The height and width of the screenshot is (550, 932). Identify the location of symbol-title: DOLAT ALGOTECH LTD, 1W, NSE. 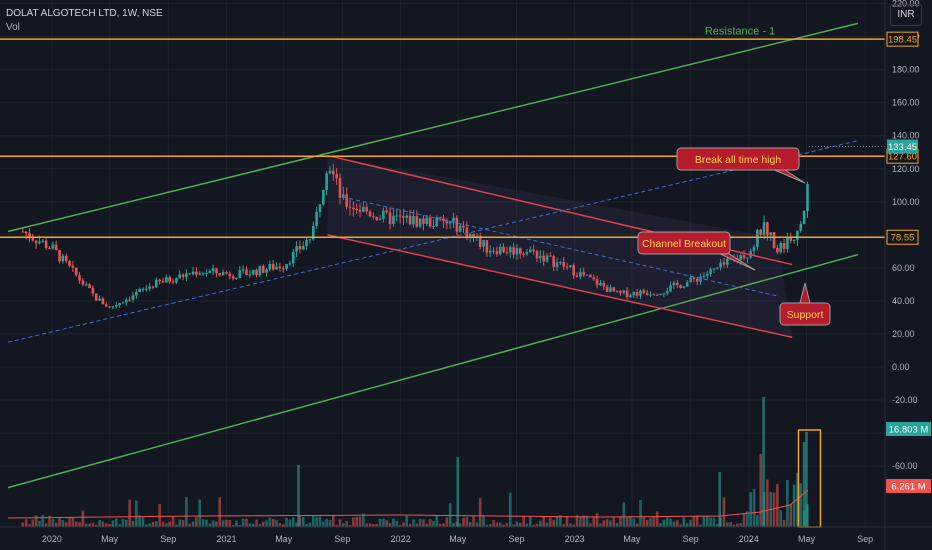
(84, 13).